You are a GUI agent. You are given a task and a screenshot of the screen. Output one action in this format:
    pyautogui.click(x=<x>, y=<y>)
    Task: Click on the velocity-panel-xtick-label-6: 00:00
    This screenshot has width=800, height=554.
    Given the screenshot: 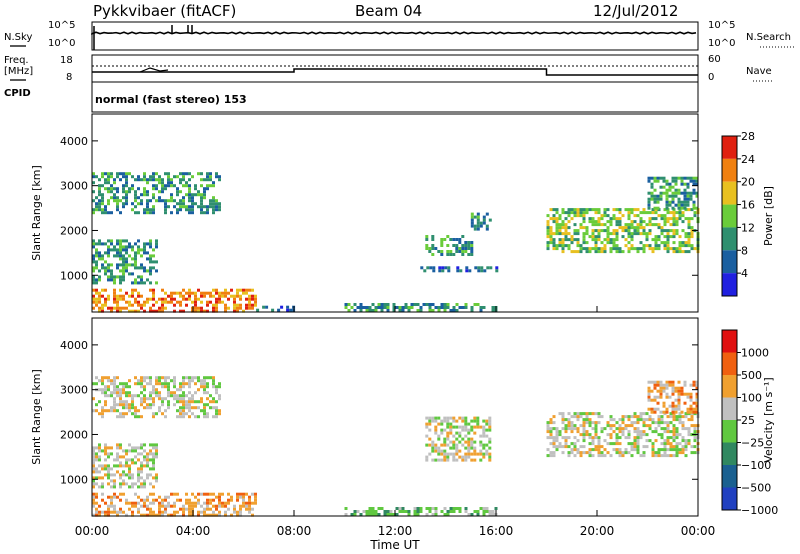 What is the action you would take?
    pyautogui.click(x=698, y=531)
    